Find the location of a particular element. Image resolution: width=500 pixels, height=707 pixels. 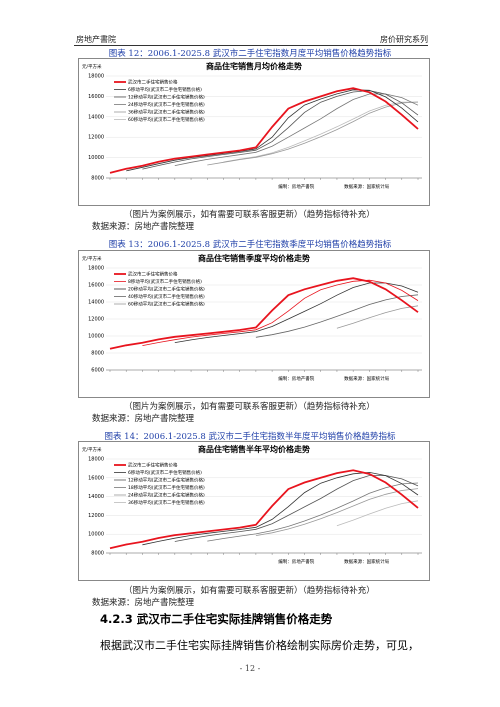

header-left: 房地产書院 is located at coordinates (96, 39).